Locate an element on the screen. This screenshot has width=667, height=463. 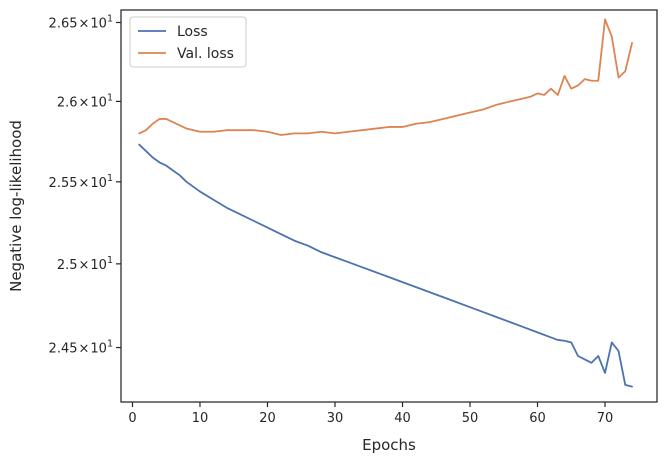
x-tick-label: 20 is located at coordinates (267, 418).